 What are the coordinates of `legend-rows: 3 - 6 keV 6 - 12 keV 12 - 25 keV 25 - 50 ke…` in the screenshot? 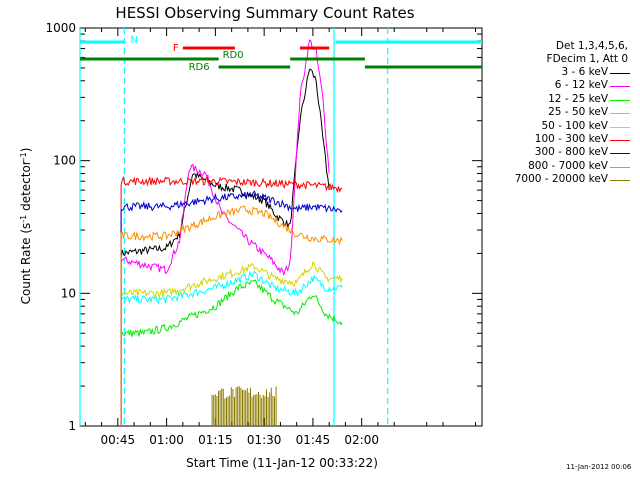 It's located at (561, 126).